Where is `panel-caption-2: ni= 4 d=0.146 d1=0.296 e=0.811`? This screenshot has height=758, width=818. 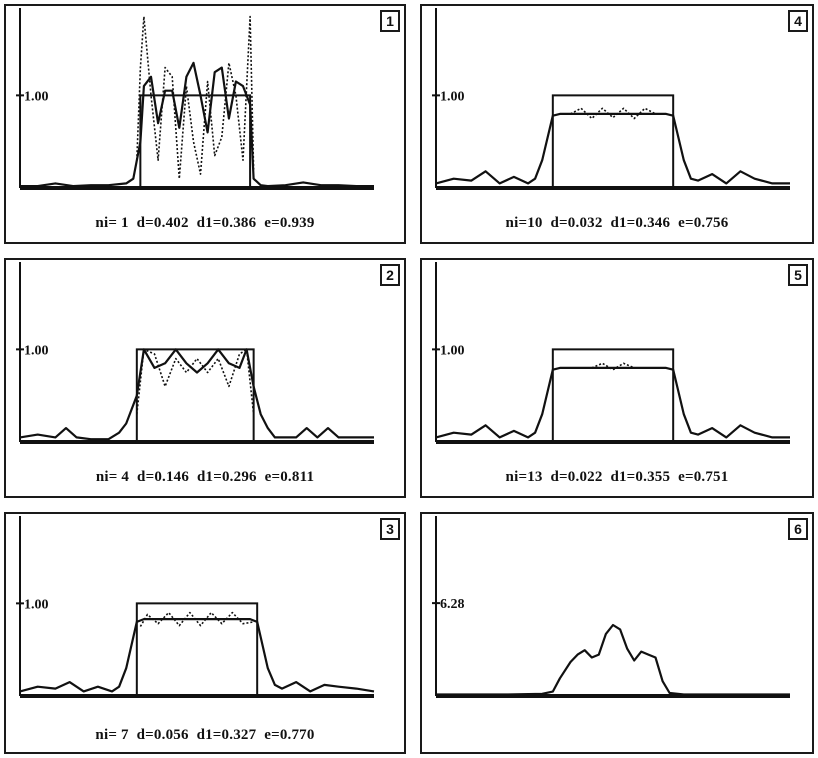
panel-caption-2: ni= 4 d=0.146 d1=0.296 e=0.811 is located at coordinates (205, 477).